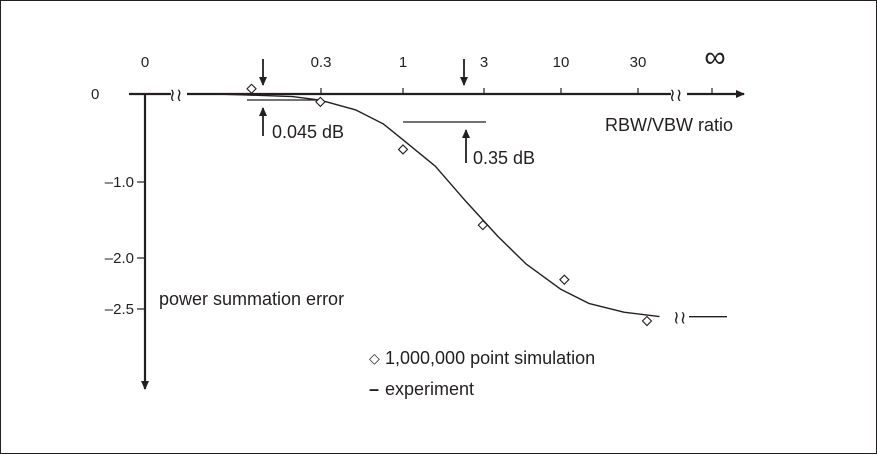 This screenshot has width=877, height=455. I want to click on axis-break-right: ≀≀, so click(676, 95).